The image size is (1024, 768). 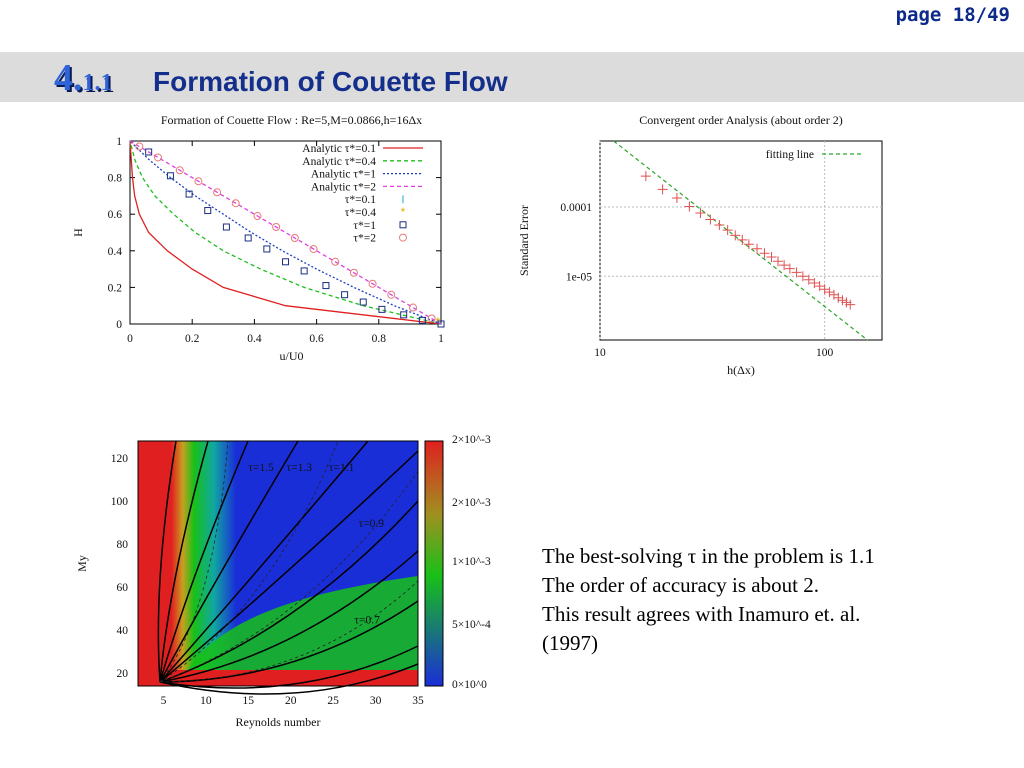 What do you see at coordinates (316, 339) in the screenshot?
I see `x-tick-label: 0.6` at bounding box center [316, 339].